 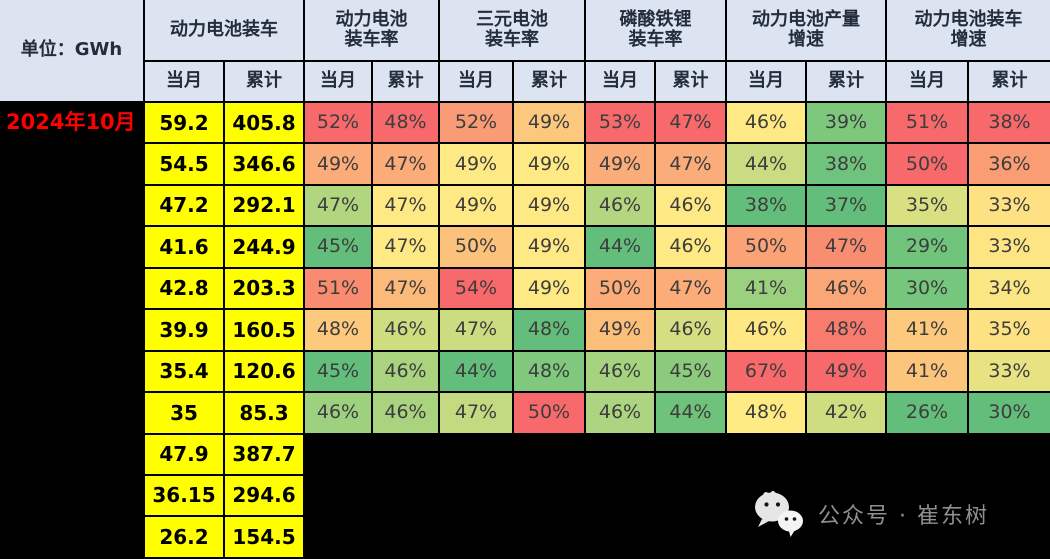 What do you see at coordinates (264, 413) in the screenshot?
I see `gwh-value-cell: 85.3` at bounding box center [264, 413].